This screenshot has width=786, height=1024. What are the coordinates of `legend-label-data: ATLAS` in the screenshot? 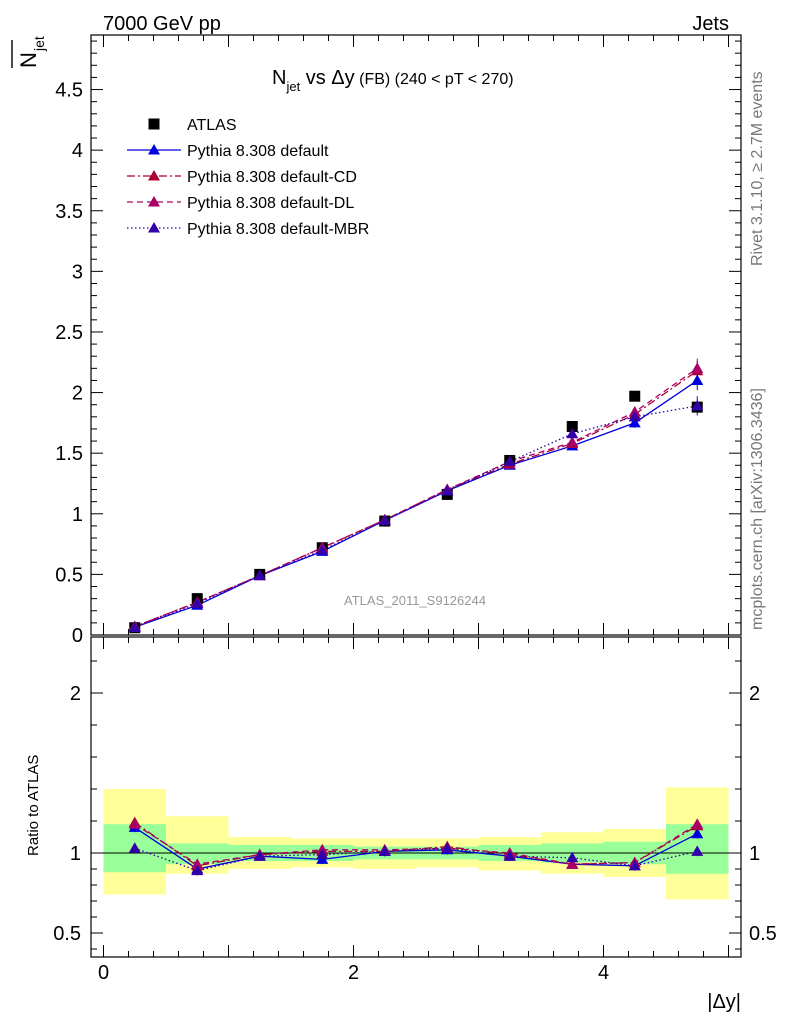 It's located at (212, 125).